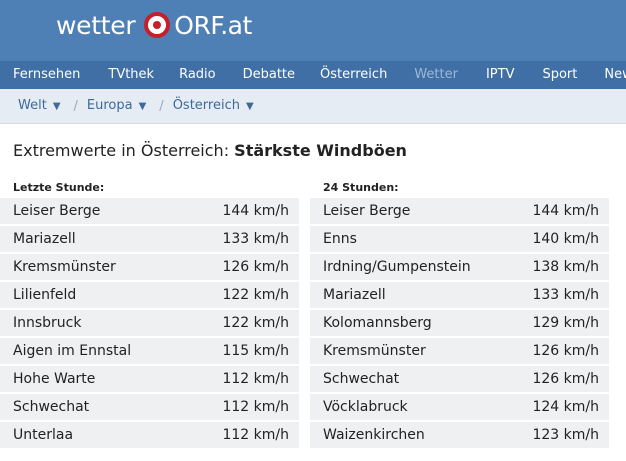 The image size is (626, 461). Describe the element at coordinates (459, 239) in the screenshot. I see `table-row: Enns 140 km/h` at that location.